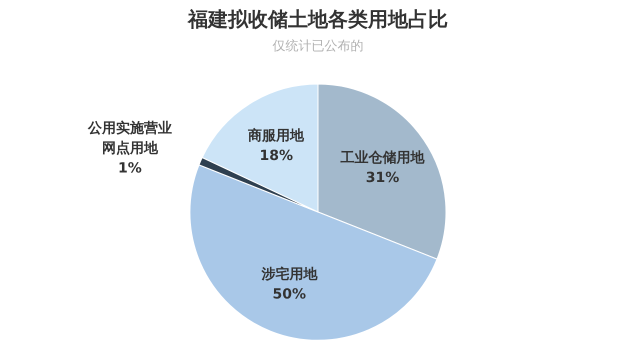  Describe the element at coordinates (318, 46) in the screenshot. I see `chart-subtitle: 仅统计已公布的` at that location.